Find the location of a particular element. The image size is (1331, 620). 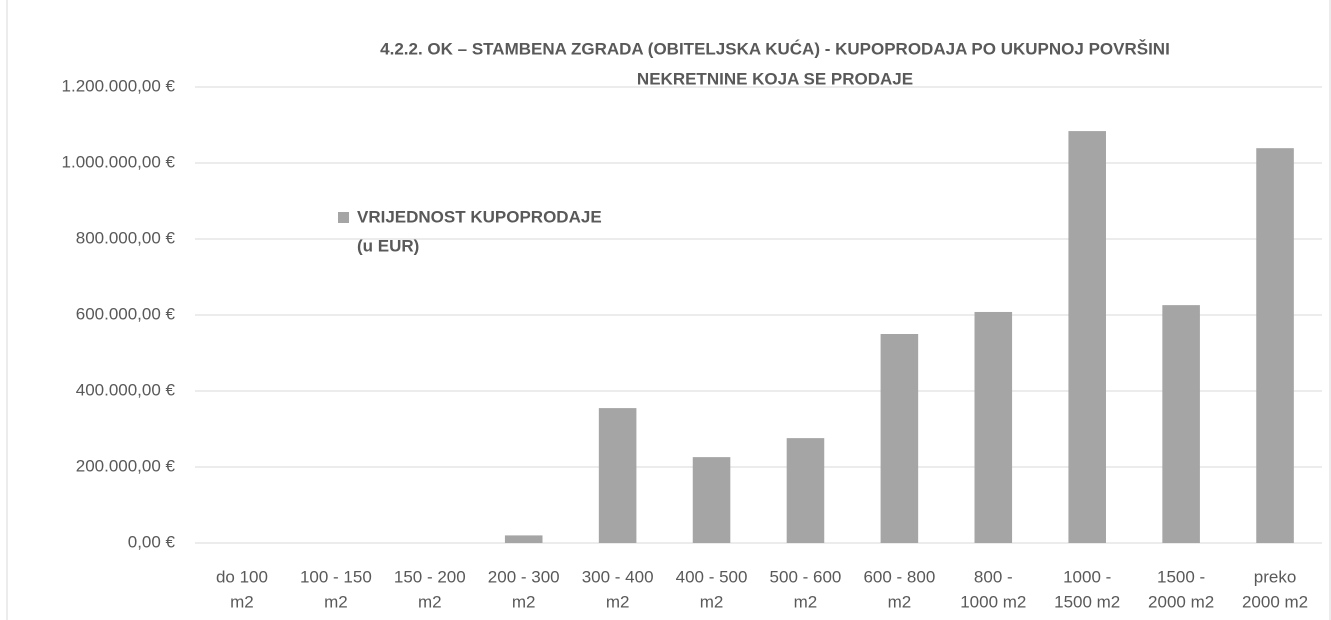

x-tick-label: 1500 m2 is located at coordinates (1087, 601).